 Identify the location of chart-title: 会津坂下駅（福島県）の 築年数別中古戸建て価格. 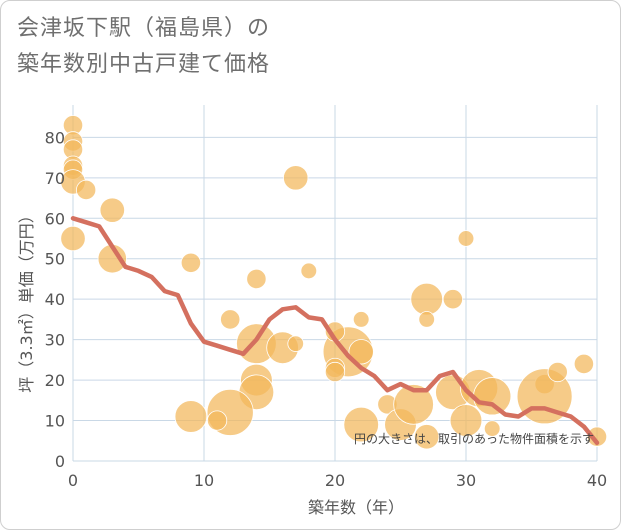
(144, 46).